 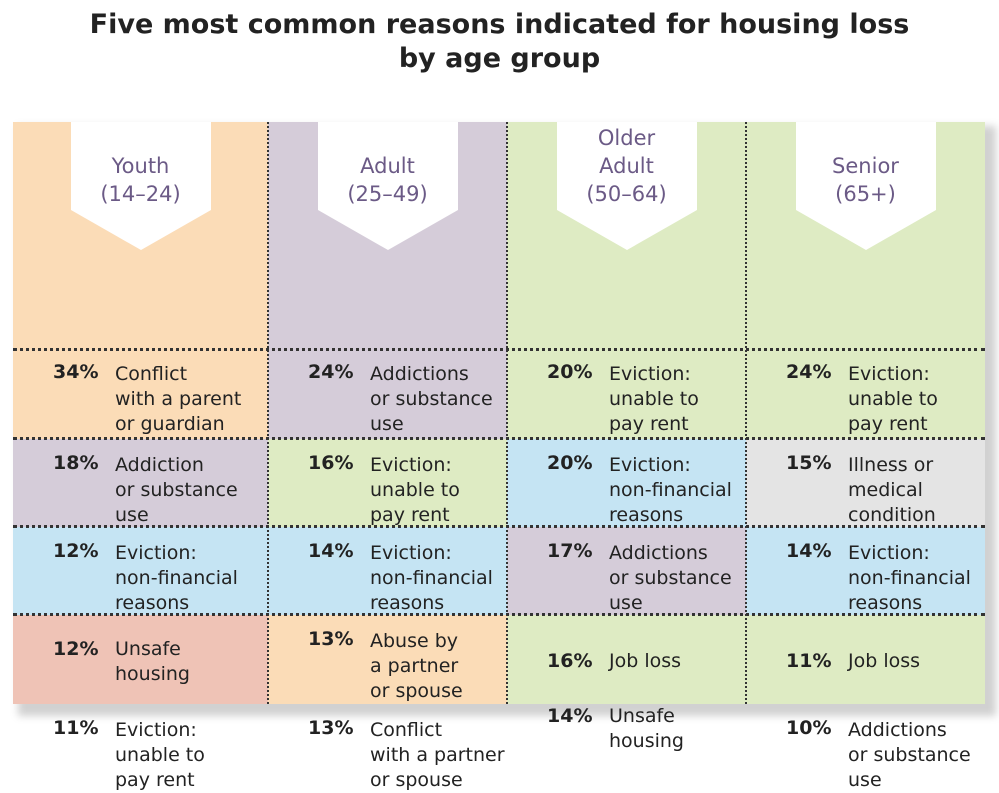 What do you see at coordinates (76, 372) in the screenshot?
I see `reason-percentage: 34%` at bounding box center [76, 372].